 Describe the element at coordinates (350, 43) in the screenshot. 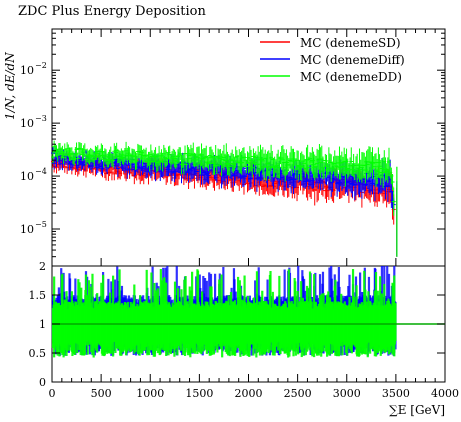

I see `legend-entry: MC (denemeSD)` at that location.